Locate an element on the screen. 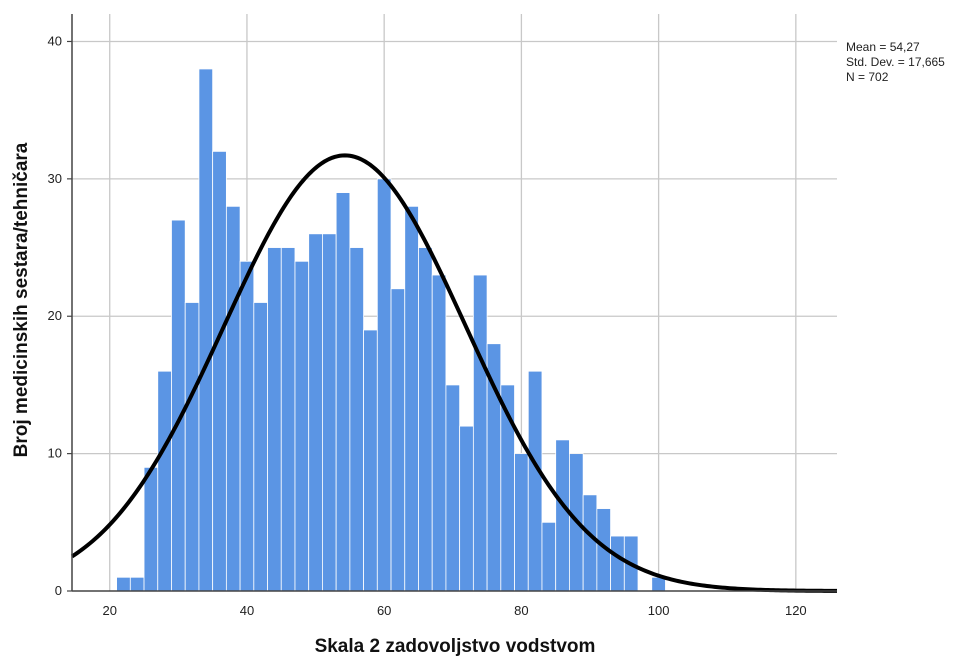  y-axis-title: Broj medicinskih sestara/tehničara is located at coordinates (21, 299).